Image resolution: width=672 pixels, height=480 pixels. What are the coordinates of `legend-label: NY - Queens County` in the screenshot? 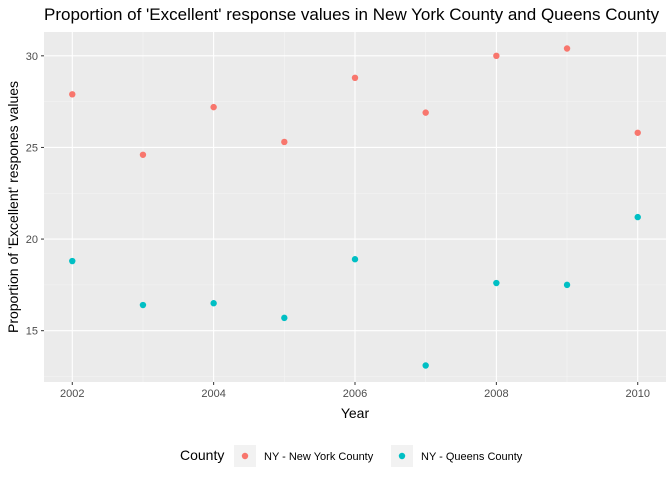 It's located at (472, 457).